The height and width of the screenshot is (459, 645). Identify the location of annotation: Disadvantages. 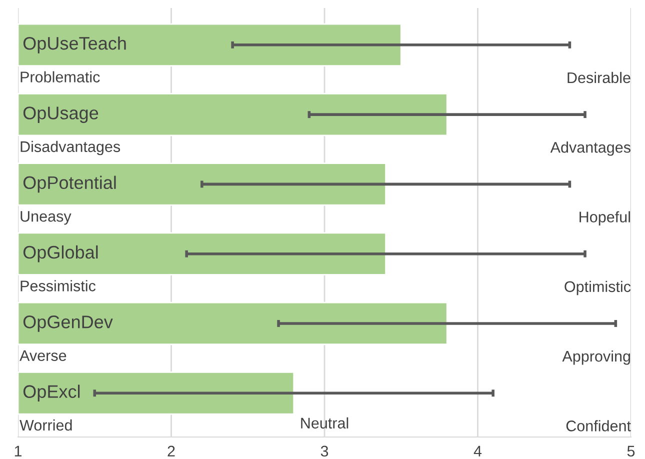
(70, 148).